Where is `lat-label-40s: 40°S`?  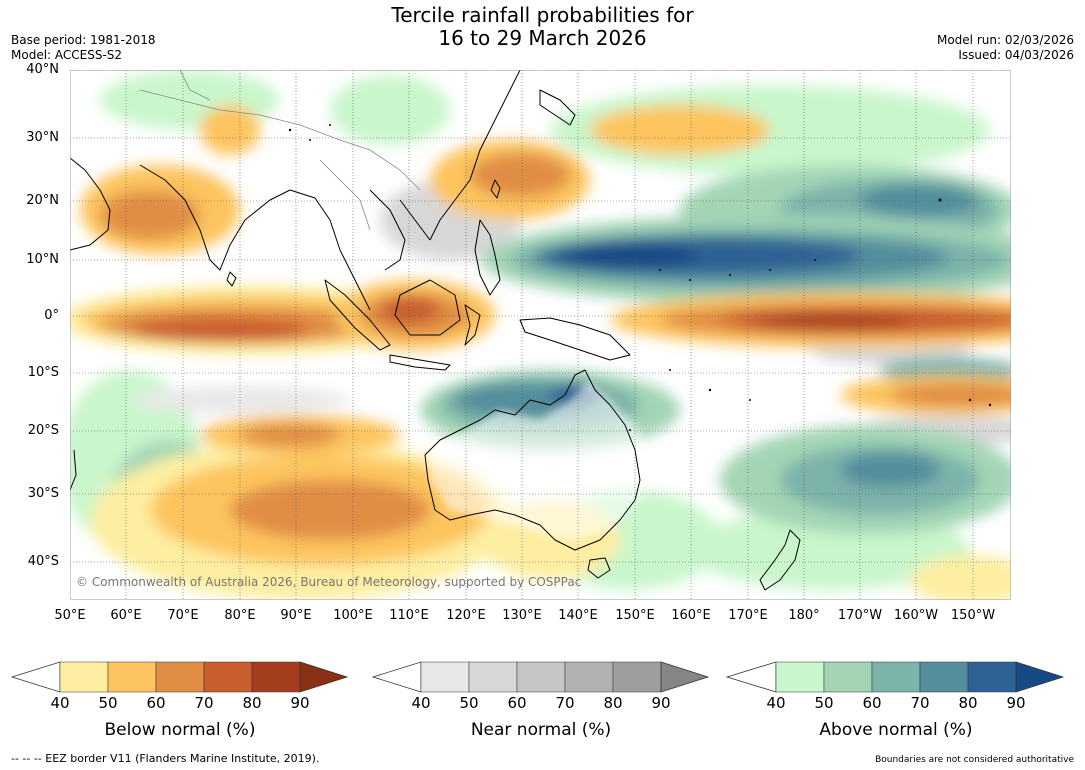 lat-label-40s: 40°S is located at coordinates (43, 561).